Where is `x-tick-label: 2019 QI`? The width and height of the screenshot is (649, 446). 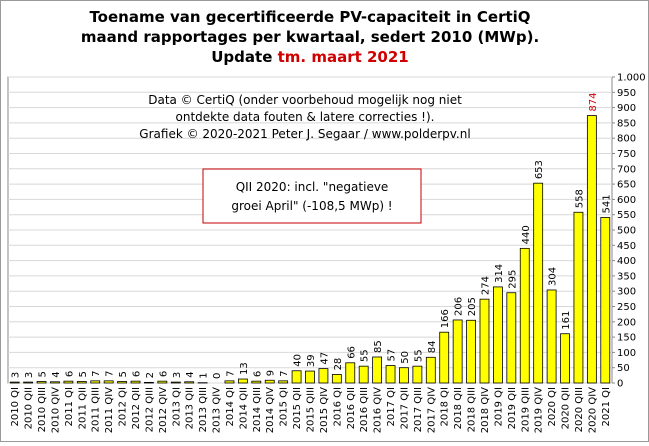
x-tick-label: 2019 QI is located at coordinates (498, 406).